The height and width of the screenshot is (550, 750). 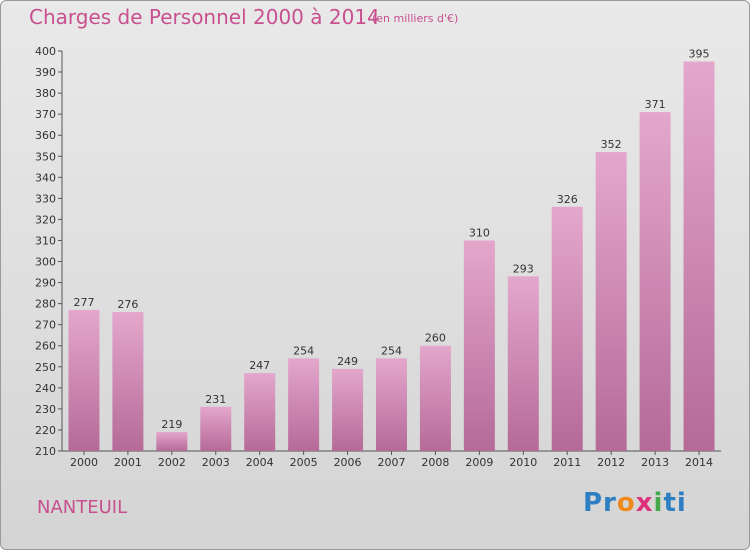 I want to click on data-label: 277, so click(x=83, y=302).